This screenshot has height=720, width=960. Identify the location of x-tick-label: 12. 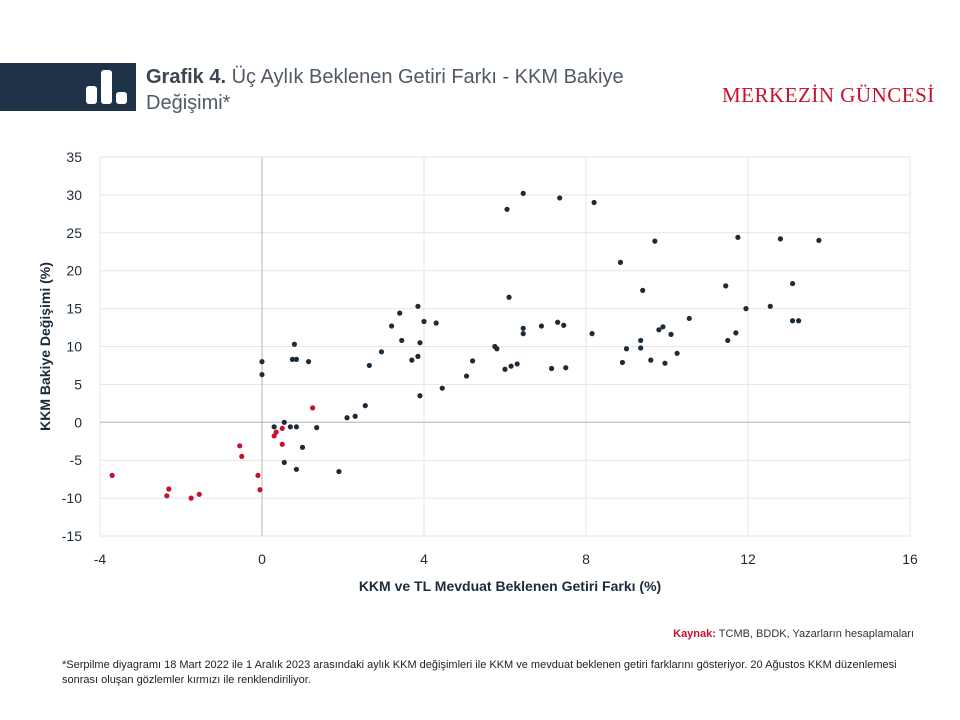
(748, 559).